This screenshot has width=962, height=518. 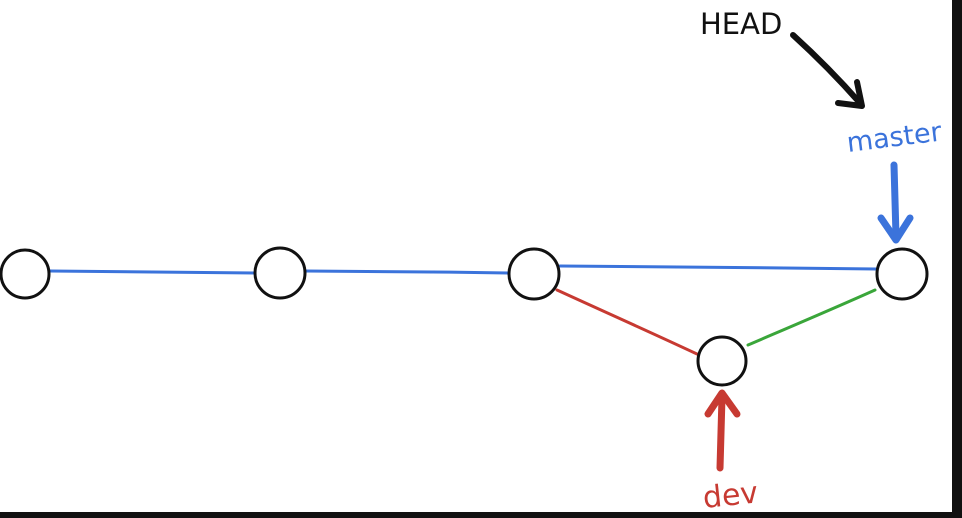 What do you see at coordinates (957, 259) in the screenshot?
I see `frame-border-right` at bounding box center [957, 259].